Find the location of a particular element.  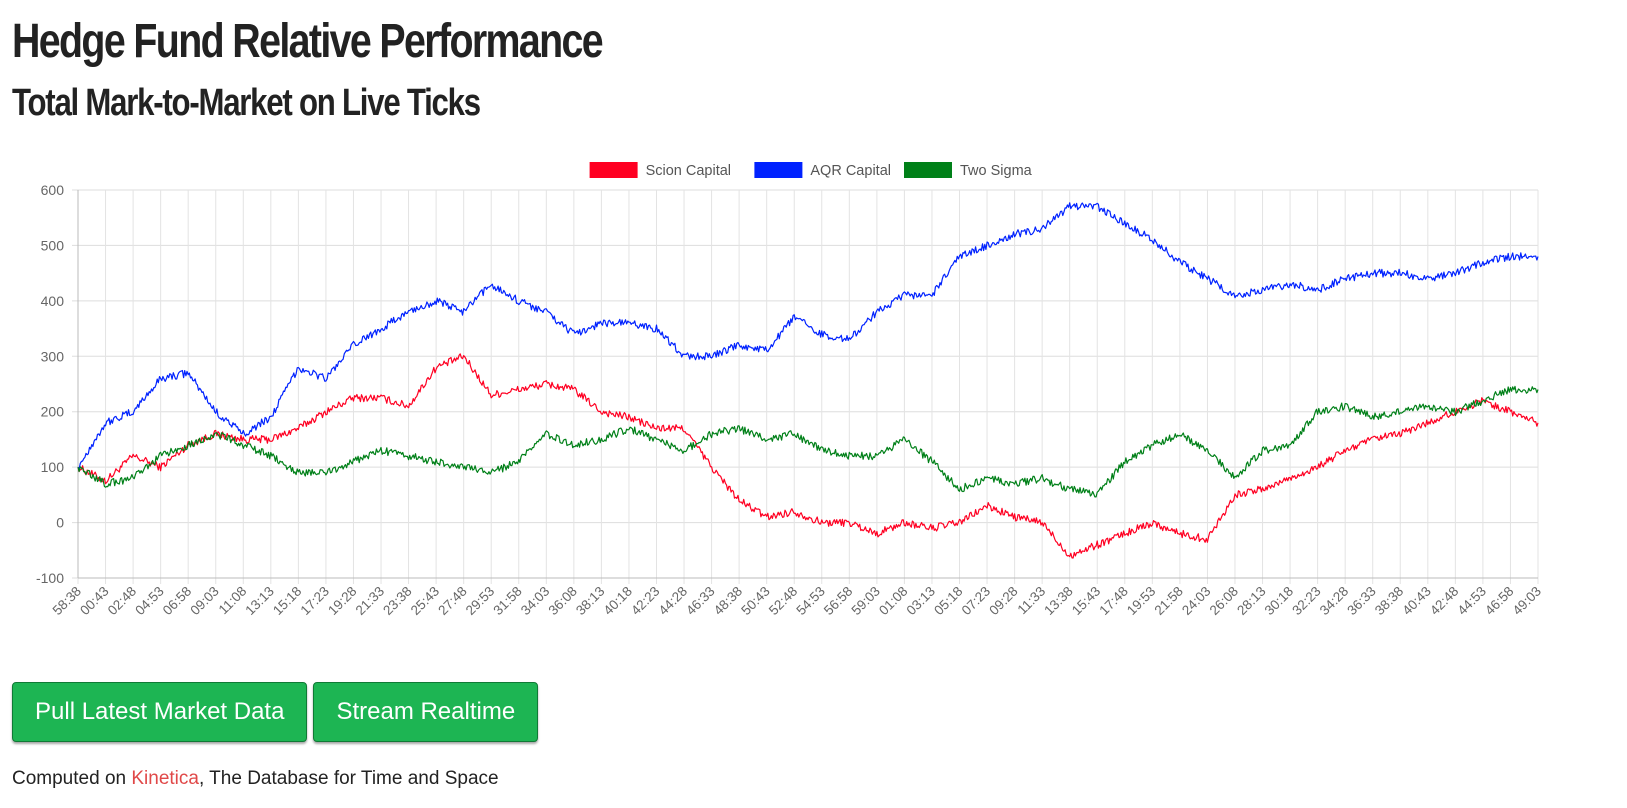

x-tick-label: 42:23 is located at coordinates (645, 601).